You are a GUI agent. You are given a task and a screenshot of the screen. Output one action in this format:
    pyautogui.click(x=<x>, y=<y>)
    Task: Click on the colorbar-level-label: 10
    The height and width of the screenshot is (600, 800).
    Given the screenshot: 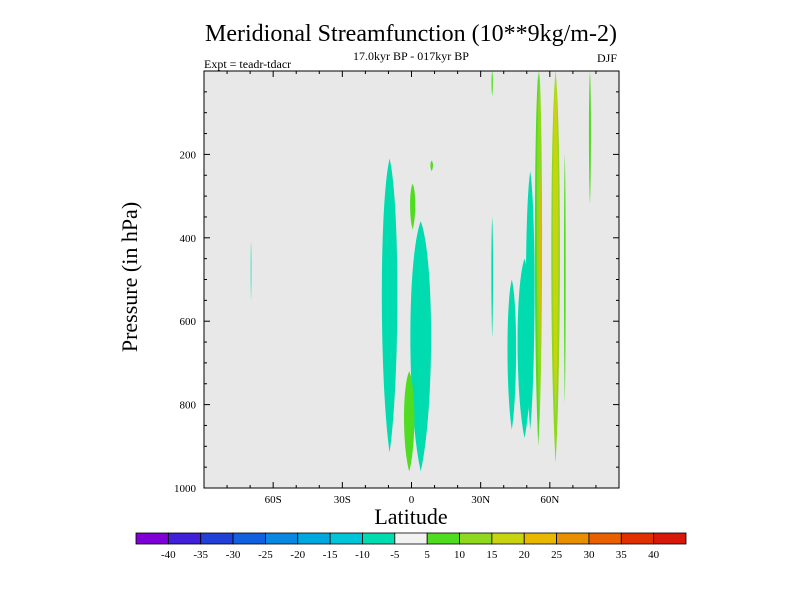 What is the action you would take?
    pyautogui.click(x=460, y=555)
    